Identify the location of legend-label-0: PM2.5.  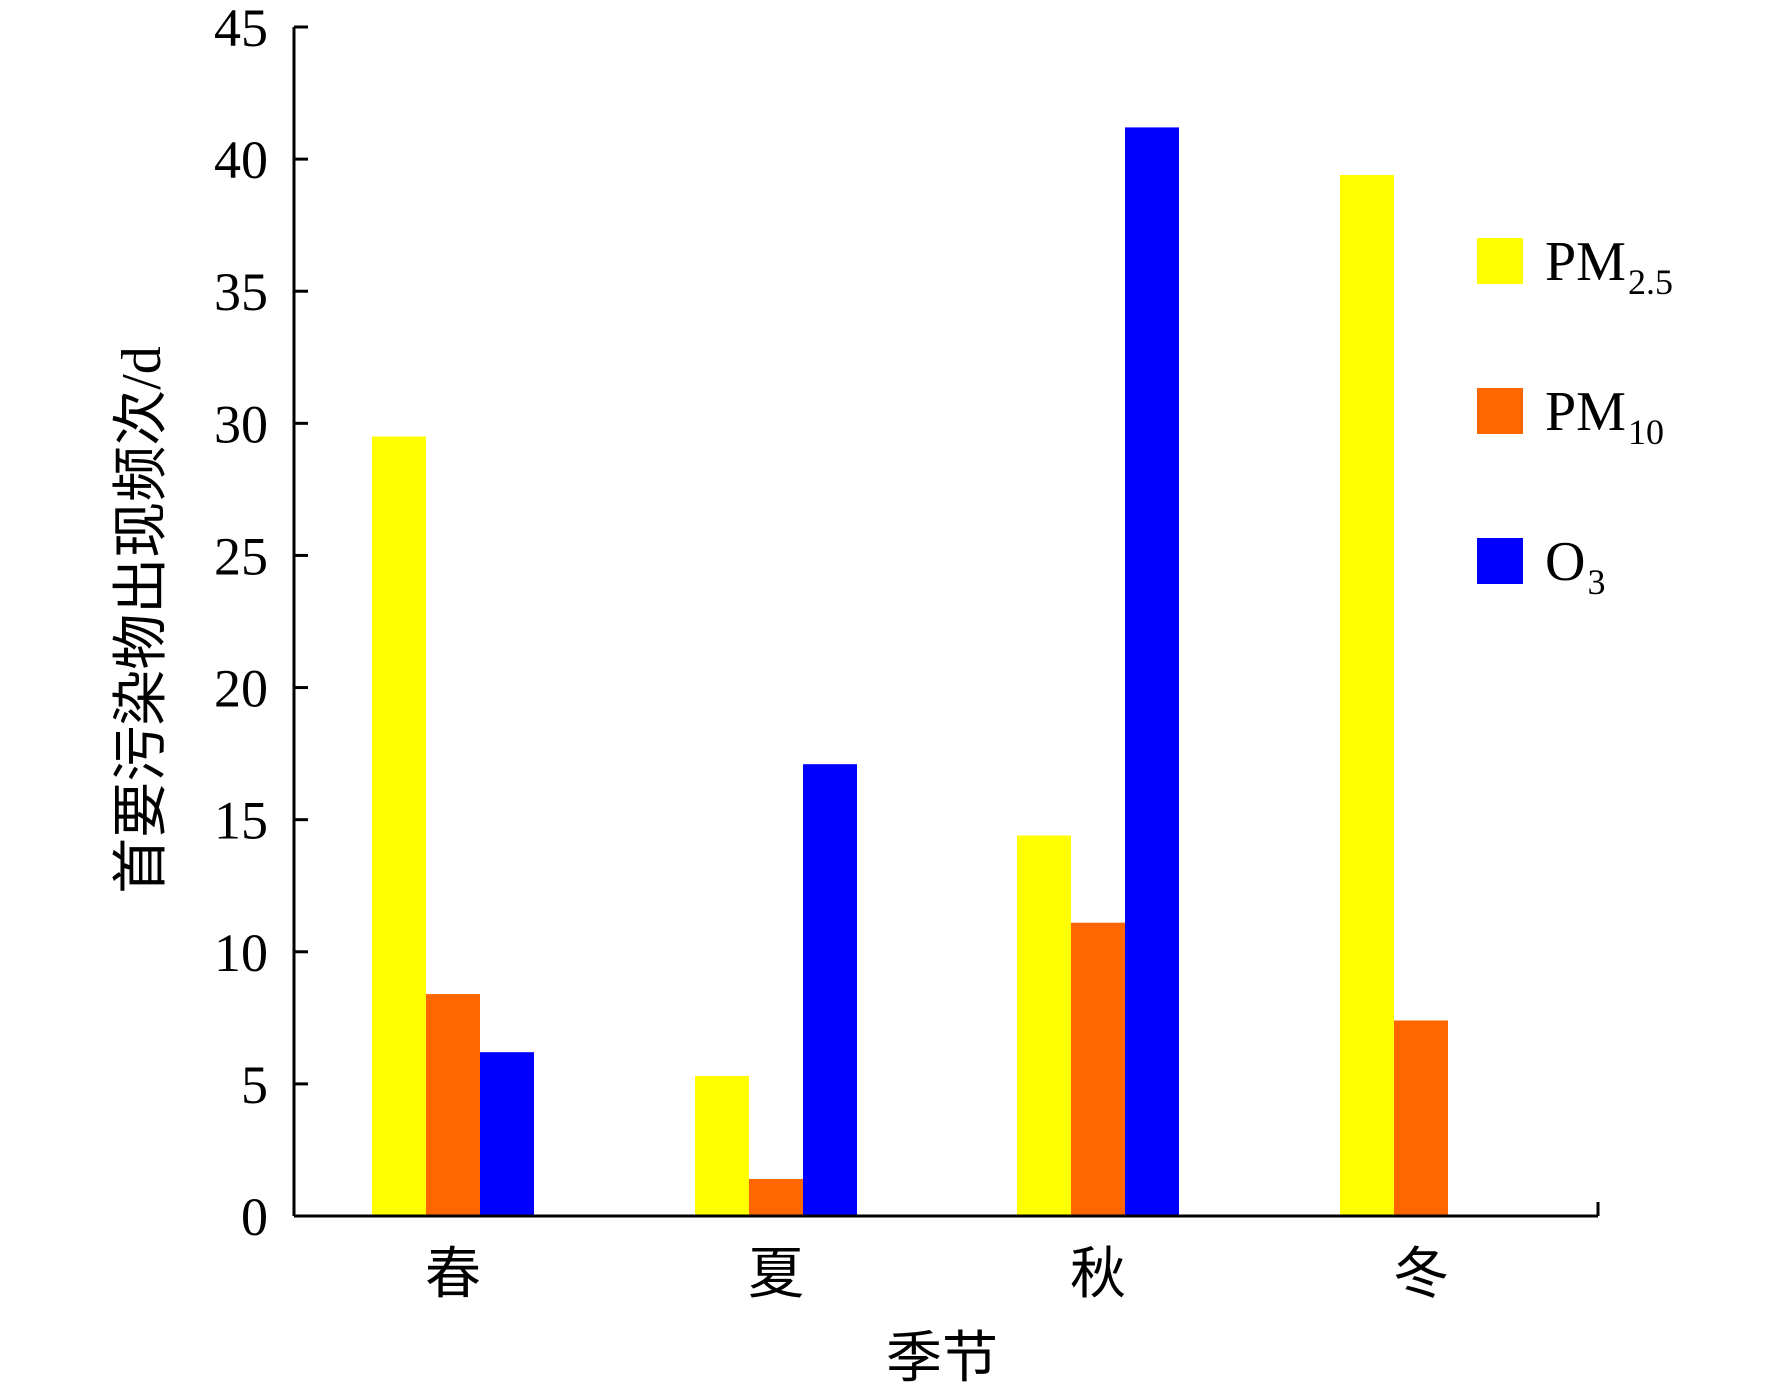
(1609, 266).